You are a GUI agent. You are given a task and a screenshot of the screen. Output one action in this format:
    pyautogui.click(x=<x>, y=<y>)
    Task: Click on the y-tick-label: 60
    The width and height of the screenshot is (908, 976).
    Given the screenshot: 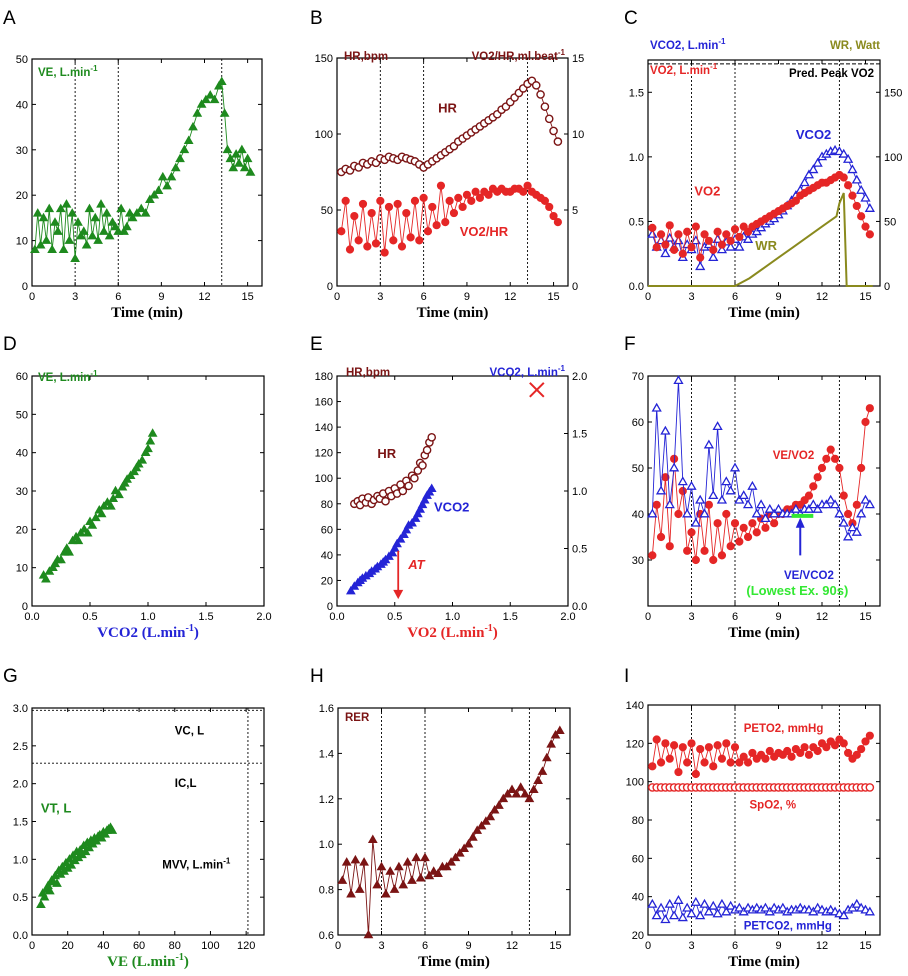 What is the action you would take?
    pyautogui.click(x=638, y=859)
    